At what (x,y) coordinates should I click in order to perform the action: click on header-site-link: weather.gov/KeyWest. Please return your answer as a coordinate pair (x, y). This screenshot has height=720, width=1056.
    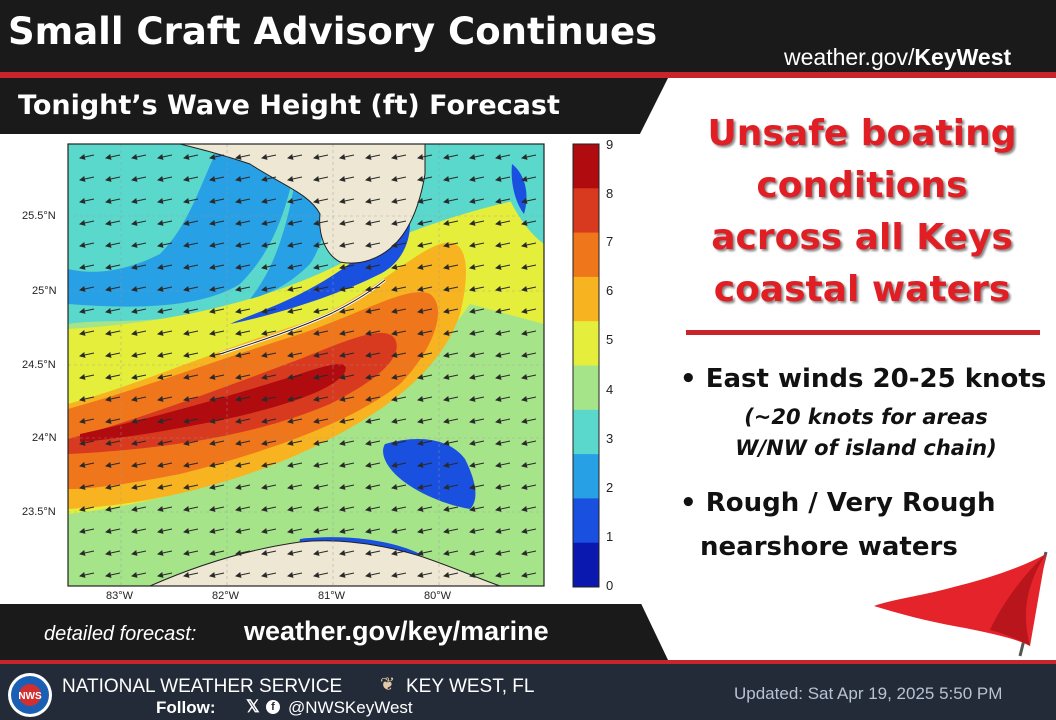
    Looking at the image, I should click on (897, 57).